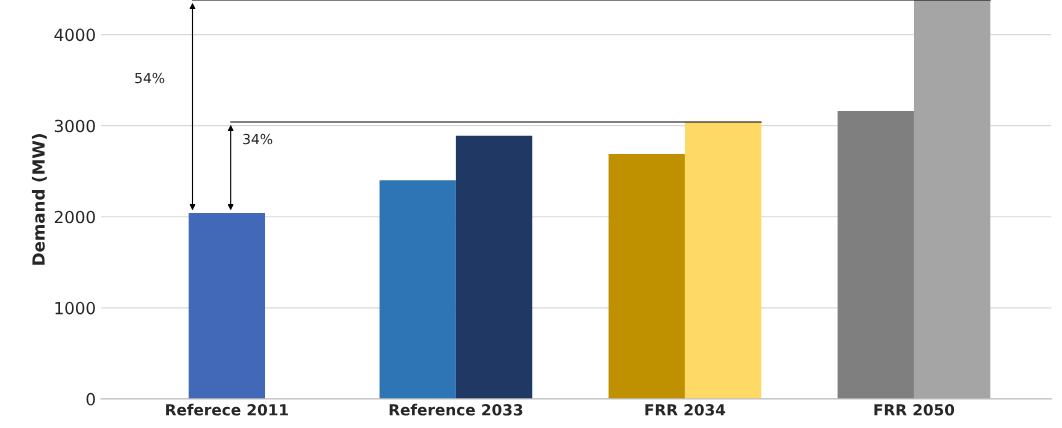 The image size is (1062, 428). Describe the element at coordinates (456, 409) in the screenshot. I see `x-tick-label: Reference 2033` at that location.